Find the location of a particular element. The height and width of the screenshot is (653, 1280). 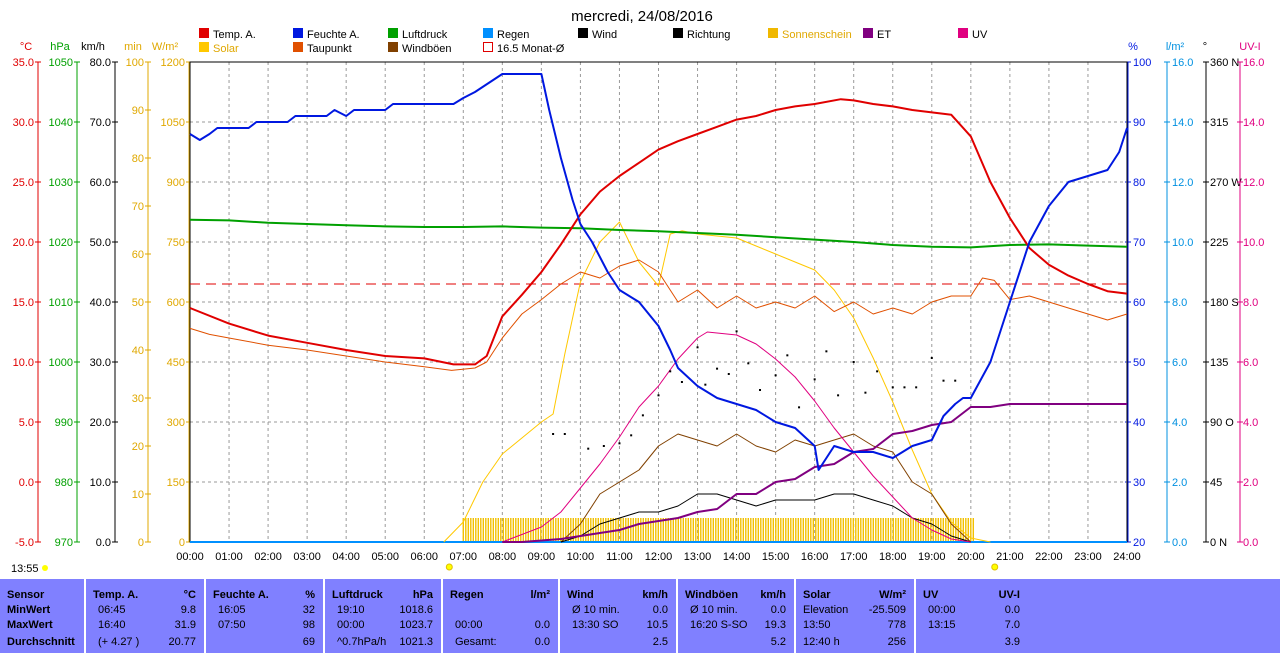

legend-label: Sonnenschein is located at coordinates (817, 35).